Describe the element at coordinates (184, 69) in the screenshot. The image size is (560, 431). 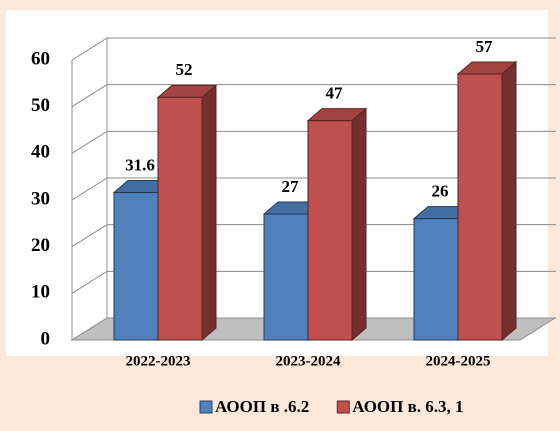
I see `value-label: 52` at that location.